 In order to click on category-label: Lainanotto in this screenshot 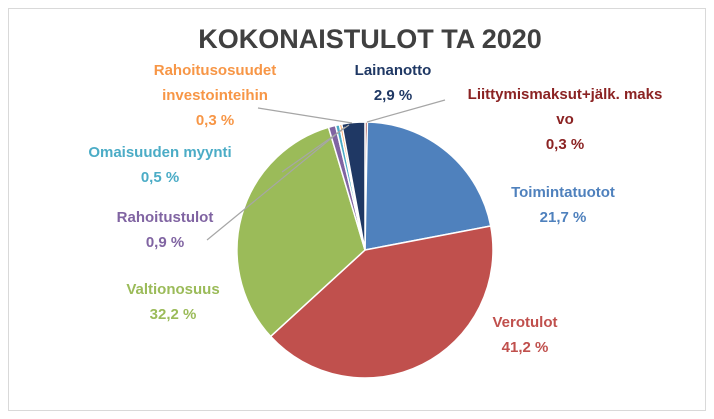, I will do `click(393, 70)`.